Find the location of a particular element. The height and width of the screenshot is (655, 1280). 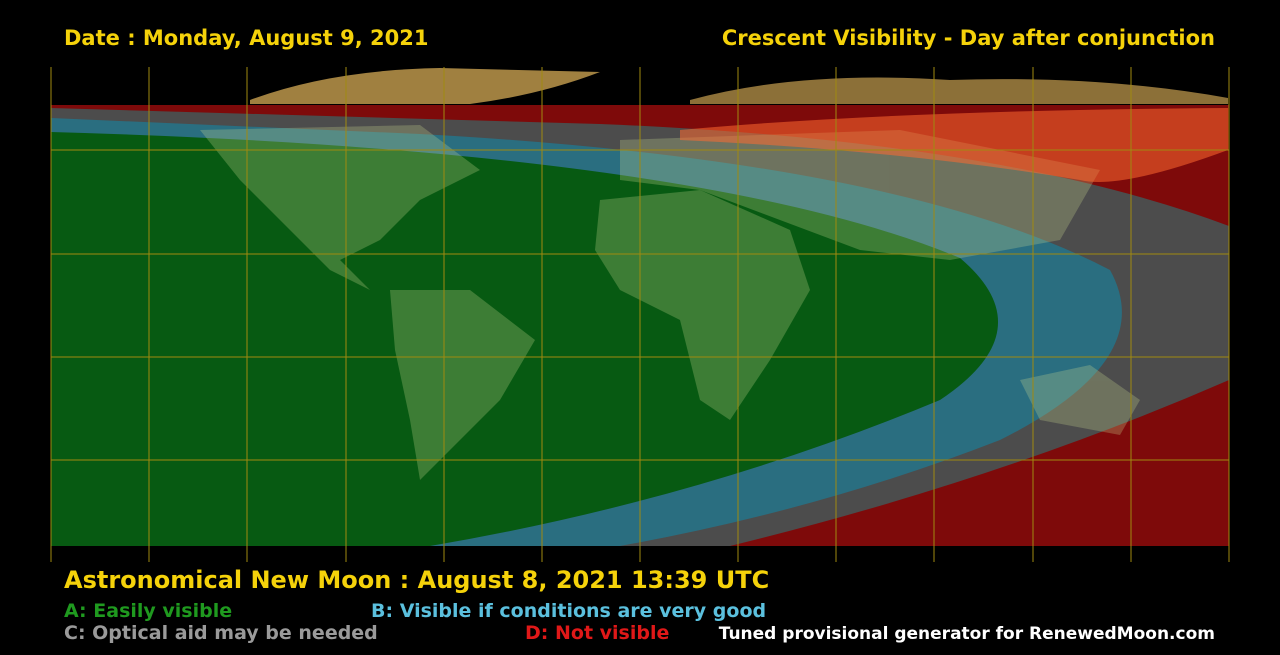

legend-c: C: Optical aid may be needed is located at coordinates (221, 633).